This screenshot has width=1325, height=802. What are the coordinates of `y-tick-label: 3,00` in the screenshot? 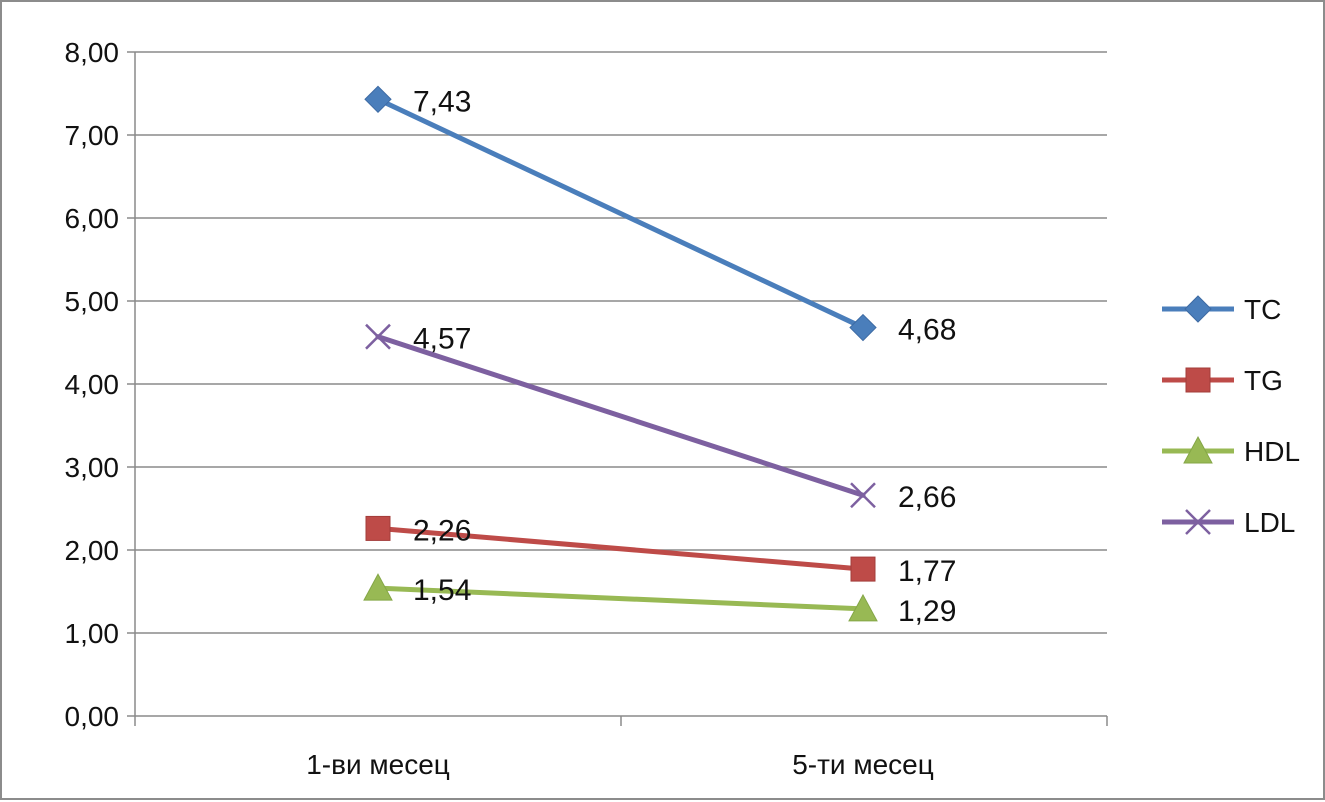 It's located at (92, 467).